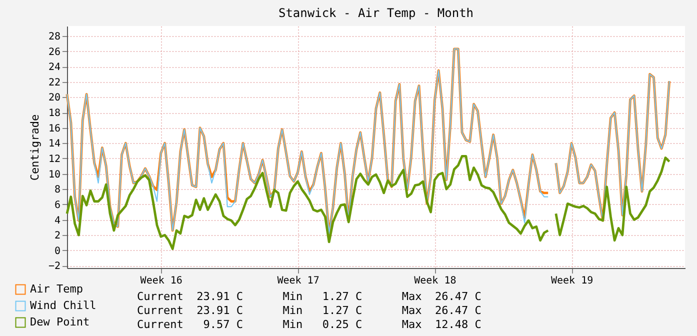 Image resolution: width=697 pixels, height=336 pixels. What do you see at coordinates (54, 36) in the screenshot?
I see `y-tick-label: 28` at bounding box center [54, 36].